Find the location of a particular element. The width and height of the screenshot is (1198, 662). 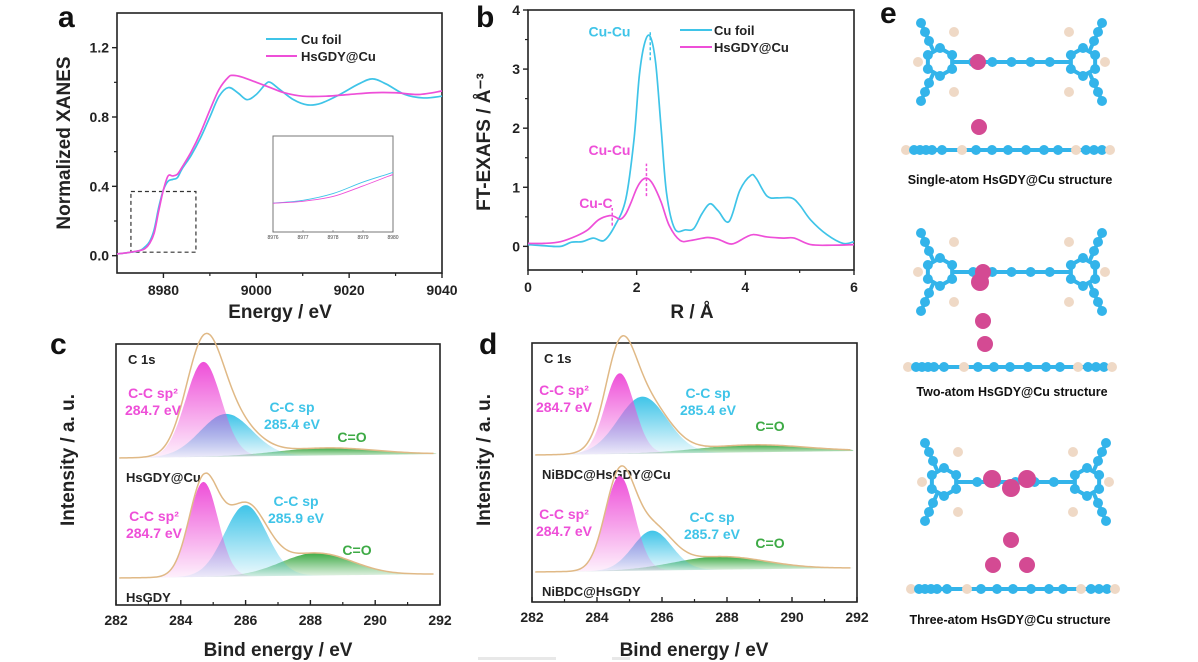

core-level-label: C 1s is located at coordinates (557, 358).